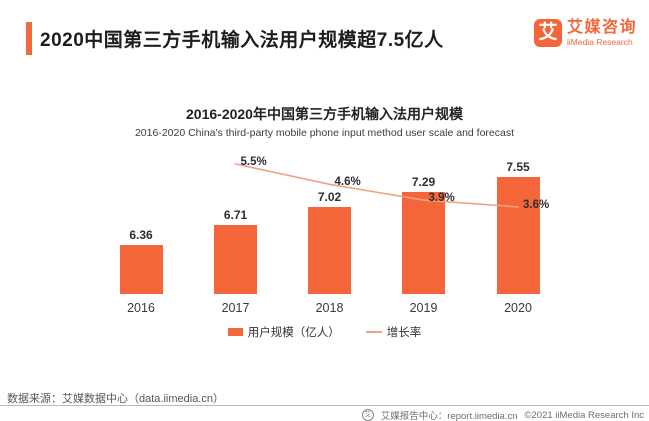 The image size is (649, 421). I want to click on bar-value-label-2019: 7.29, so click(423, 182).